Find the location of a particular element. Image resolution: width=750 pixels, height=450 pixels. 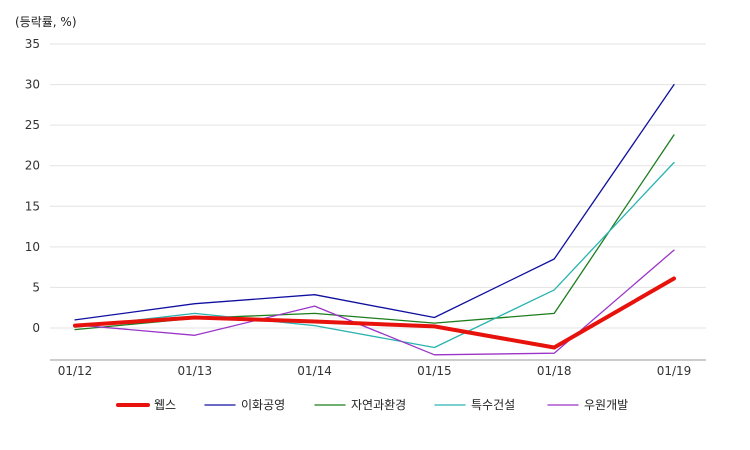

x-tick-label: 01/12 is located at coordinates (75, 371).